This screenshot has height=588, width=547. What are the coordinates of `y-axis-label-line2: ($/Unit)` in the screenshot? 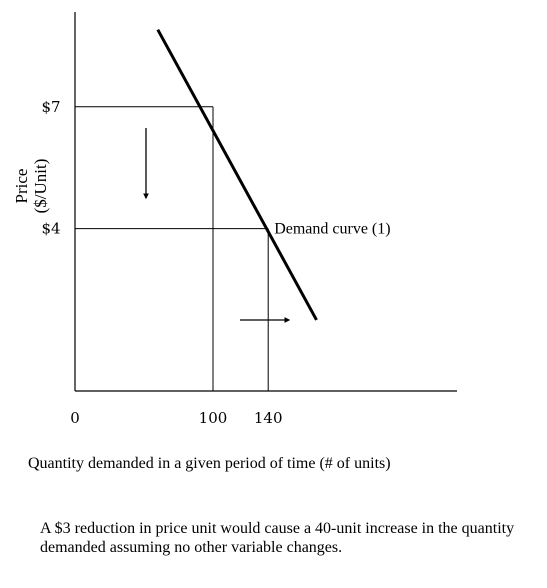 It's located at (40, 186).